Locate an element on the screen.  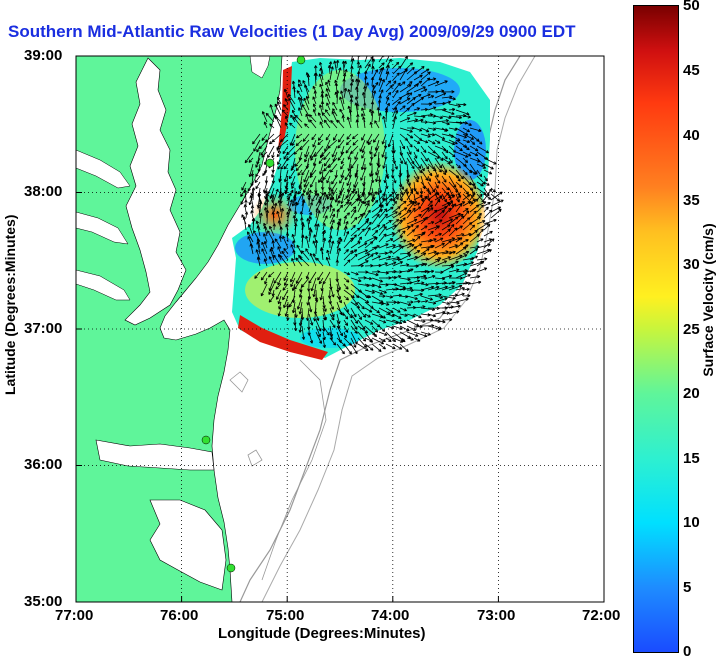
x-tick-label: 75:00 is located at coordinates (285, 615).